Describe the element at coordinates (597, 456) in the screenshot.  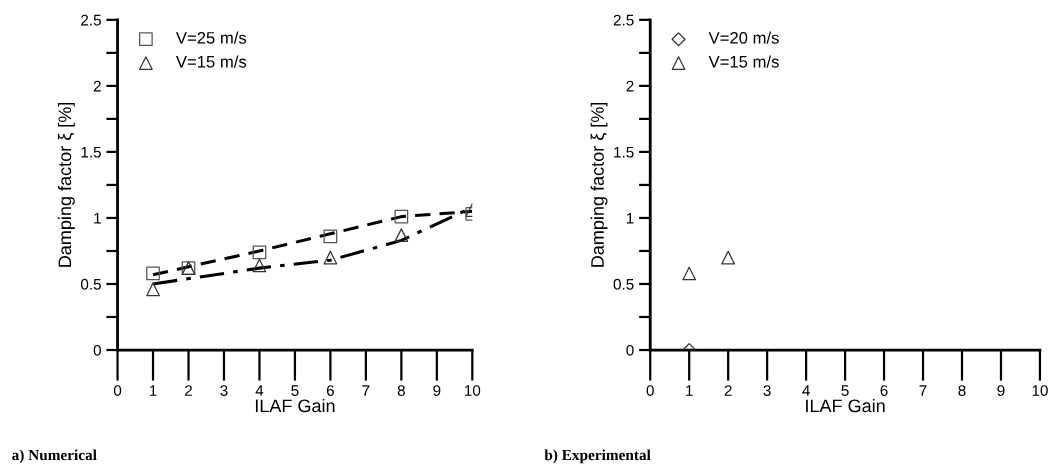
I see `text: b) Experimental` at that location.